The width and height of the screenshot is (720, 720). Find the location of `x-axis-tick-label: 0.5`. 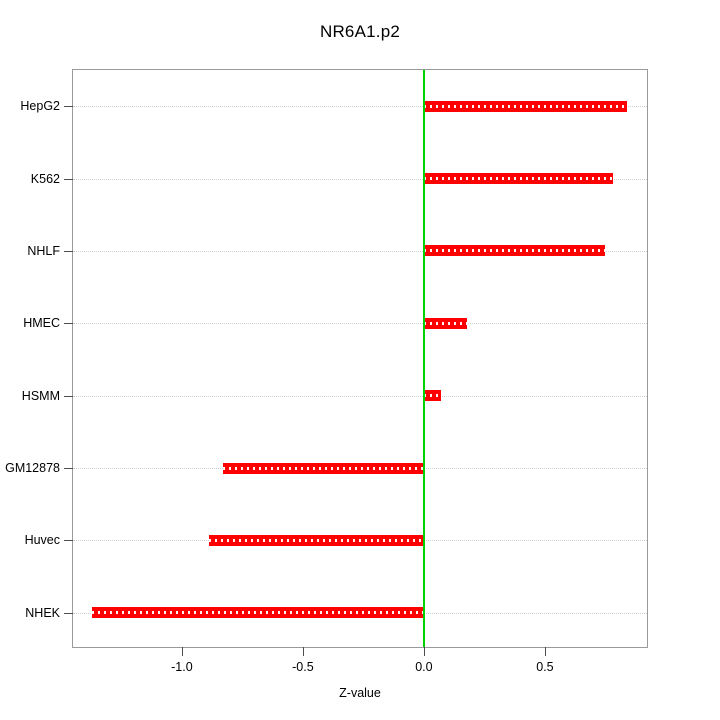

x-axis-tick-label: 0.5 is located at coordinates (545, 667).